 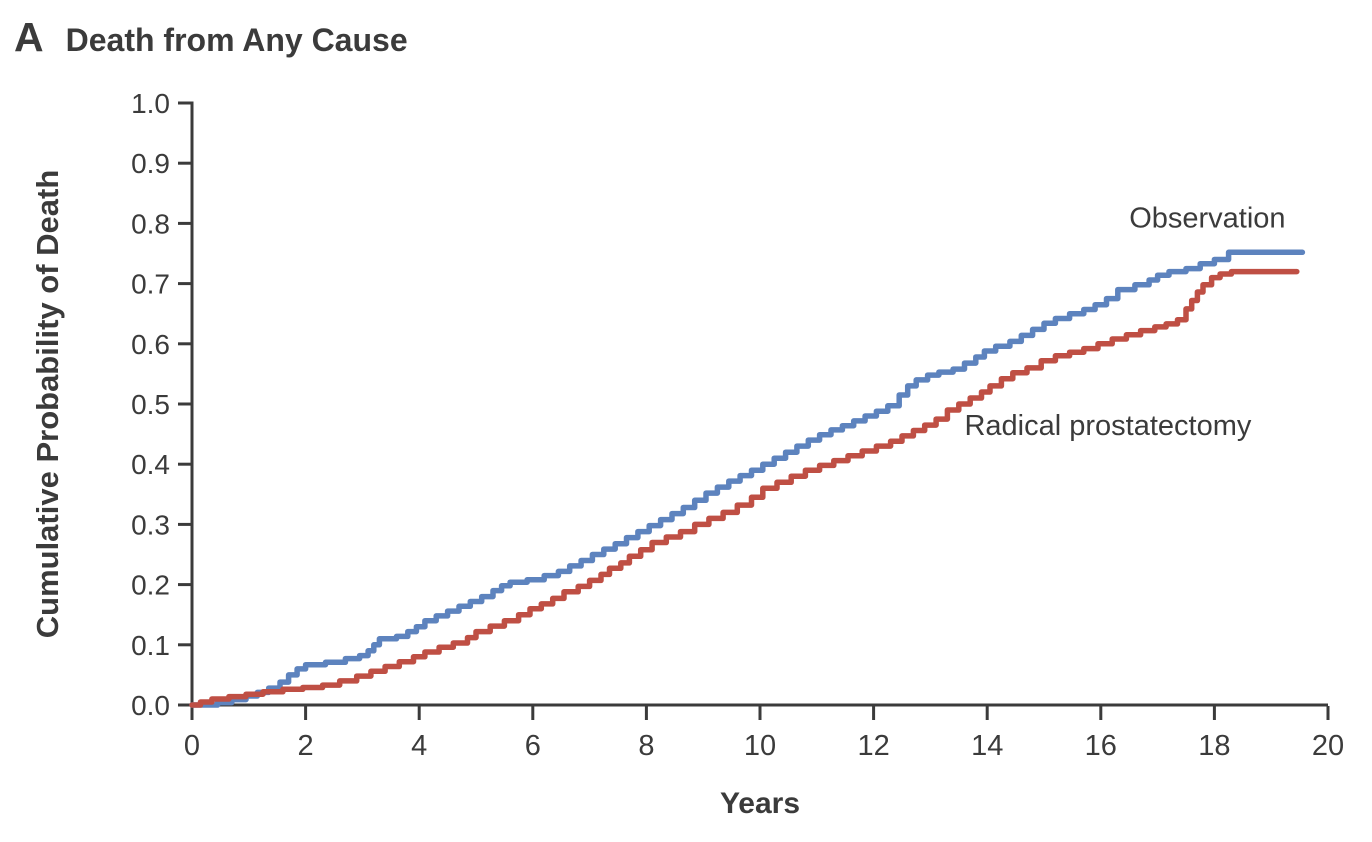 What do you see at coordinates (150, 705) in the screenshot?
I see `y-tick-label: 0.0` at bounding box center [150, 705].